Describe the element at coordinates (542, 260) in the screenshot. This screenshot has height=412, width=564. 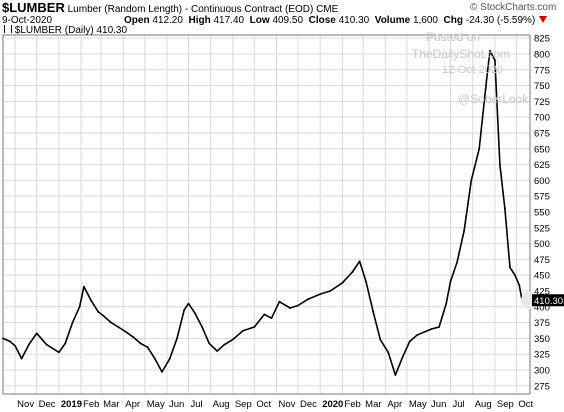
I see `y-tick-label: 475` at that location.